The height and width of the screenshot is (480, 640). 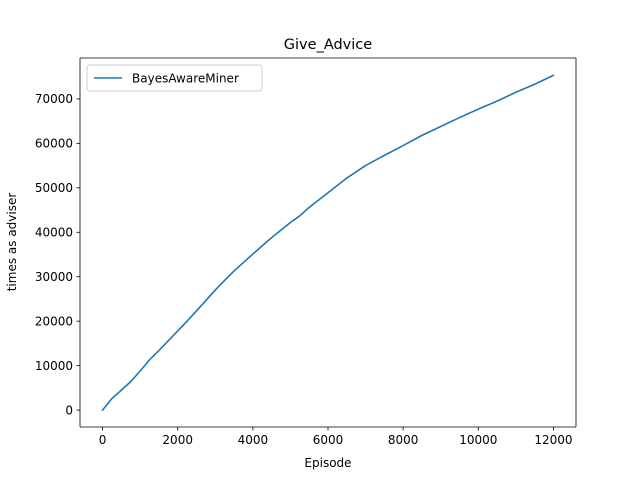 I want to click on y-tick-label: 0, so click(x=69, y=410).